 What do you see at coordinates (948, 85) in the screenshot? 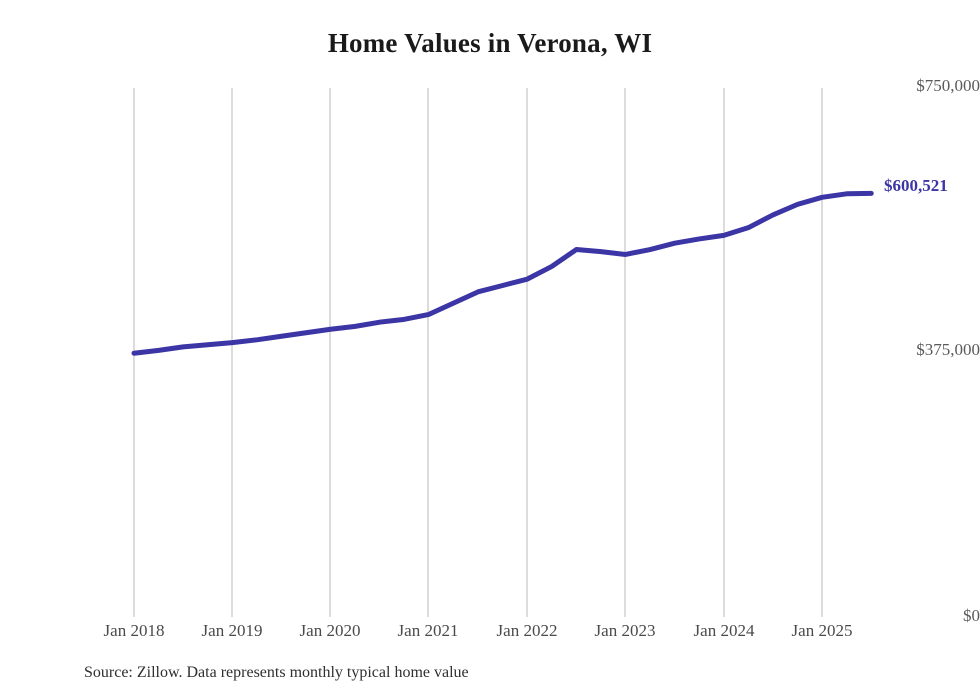
I see `y-axis-label-750000: $750,000` at bounding box center [948, 85].